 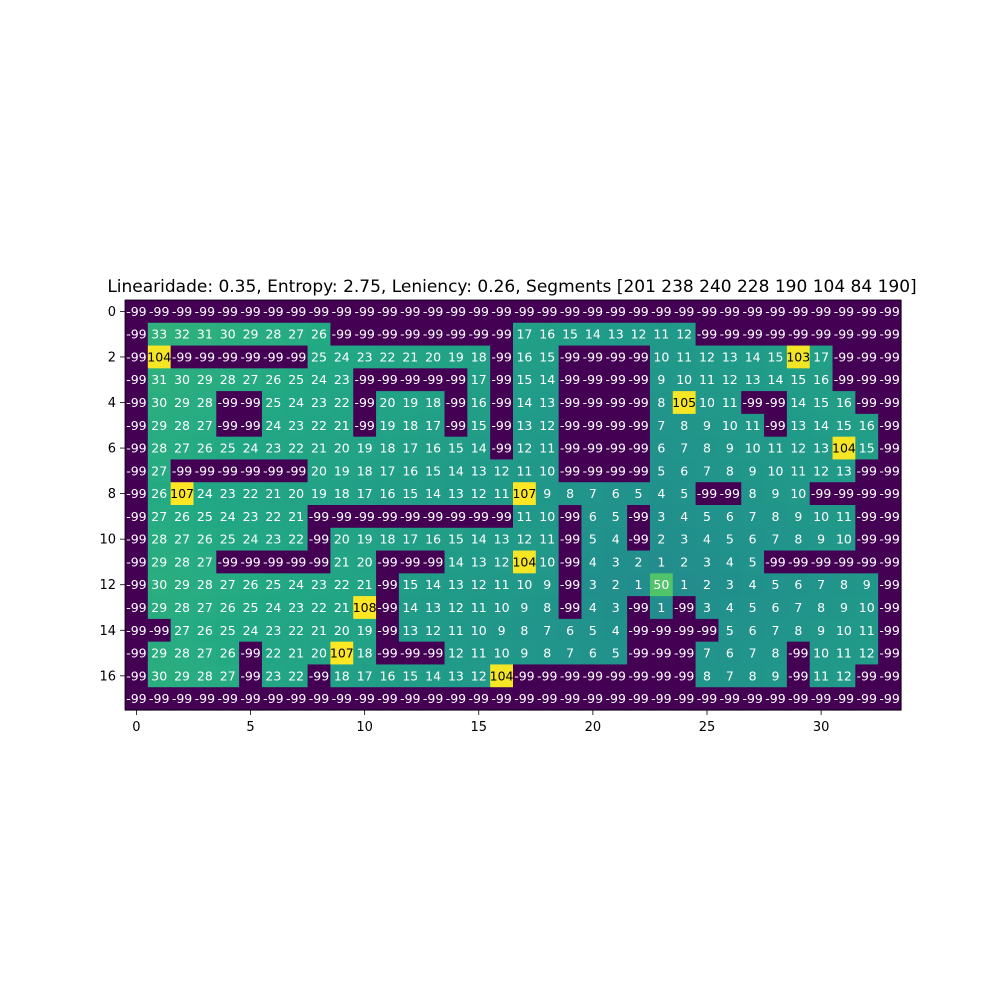 I want to click on x-tick-label: 25, so click(x=707, y=727).